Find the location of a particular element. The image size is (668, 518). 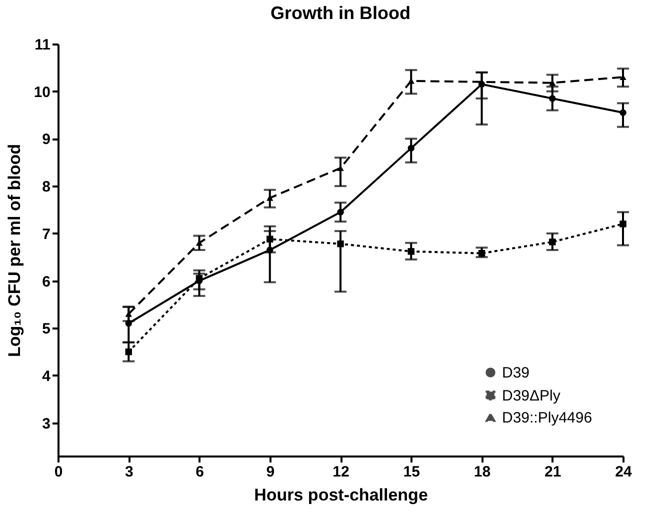

x-axis-title: Hours post-challenge is located at coordinates (341, 495).